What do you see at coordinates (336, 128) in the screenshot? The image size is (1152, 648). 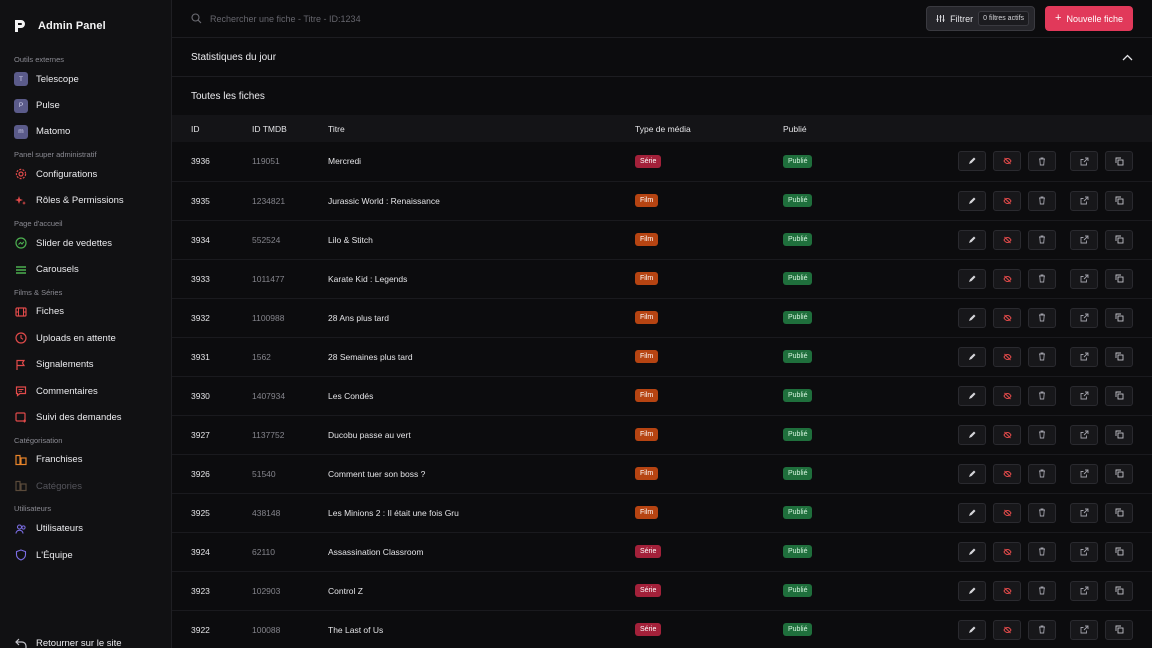 I see `col-header-title: Titre` at bounding box center [336, 128].